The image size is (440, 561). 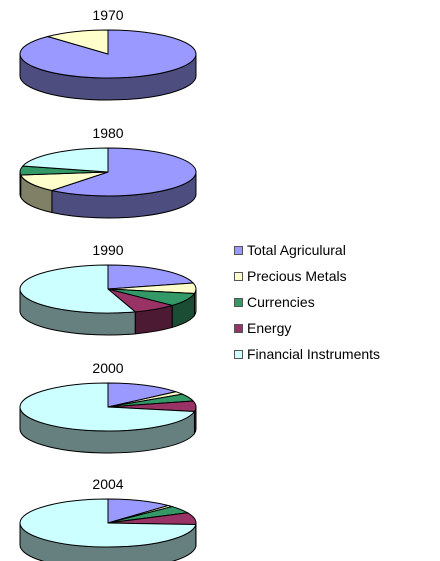 I want to click on legend-label-currencies: Currencies, so click(x=281, y=302).